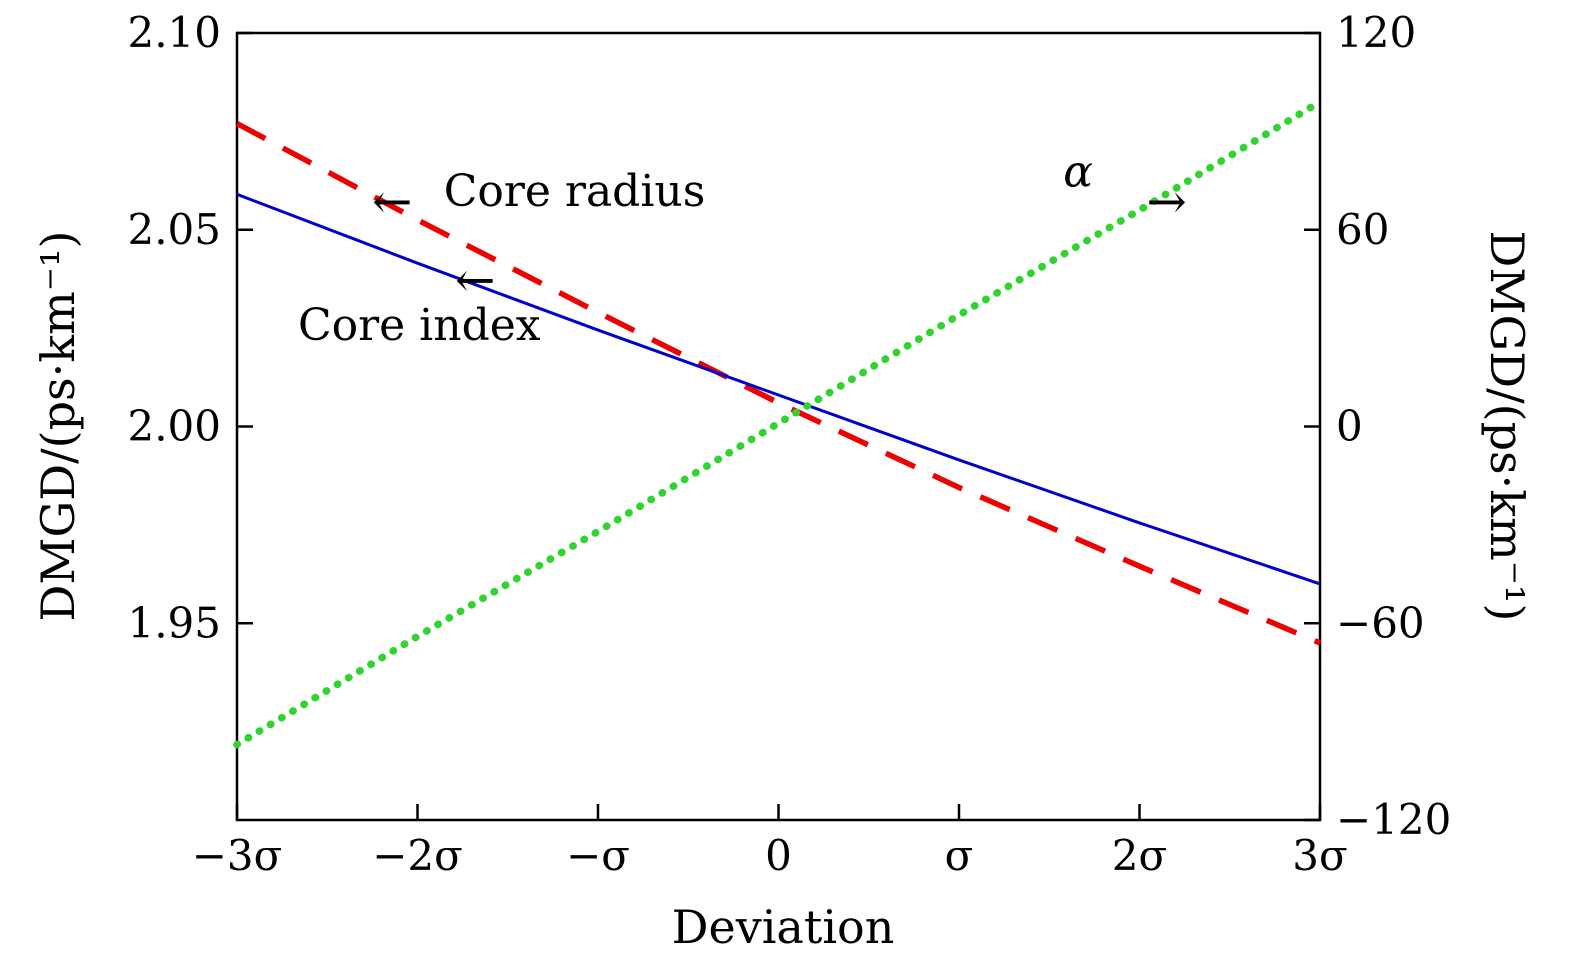 This screenshot has height=976, width=1575. I want to click on y-axis-label-left: DMGD/(ps·km⁻¹), so click(58, 426).